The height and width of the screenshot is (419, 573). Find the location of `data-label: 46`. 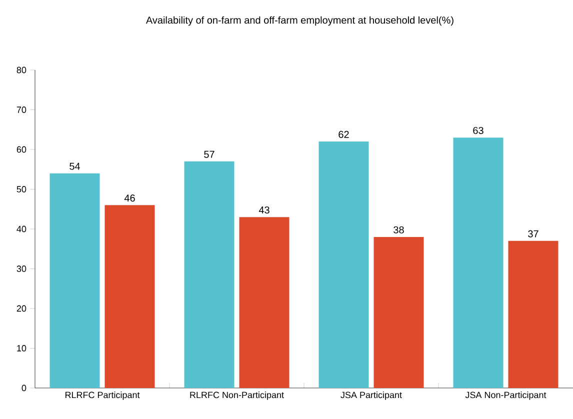

data-label: 46 is located at coordinates (129, 198).